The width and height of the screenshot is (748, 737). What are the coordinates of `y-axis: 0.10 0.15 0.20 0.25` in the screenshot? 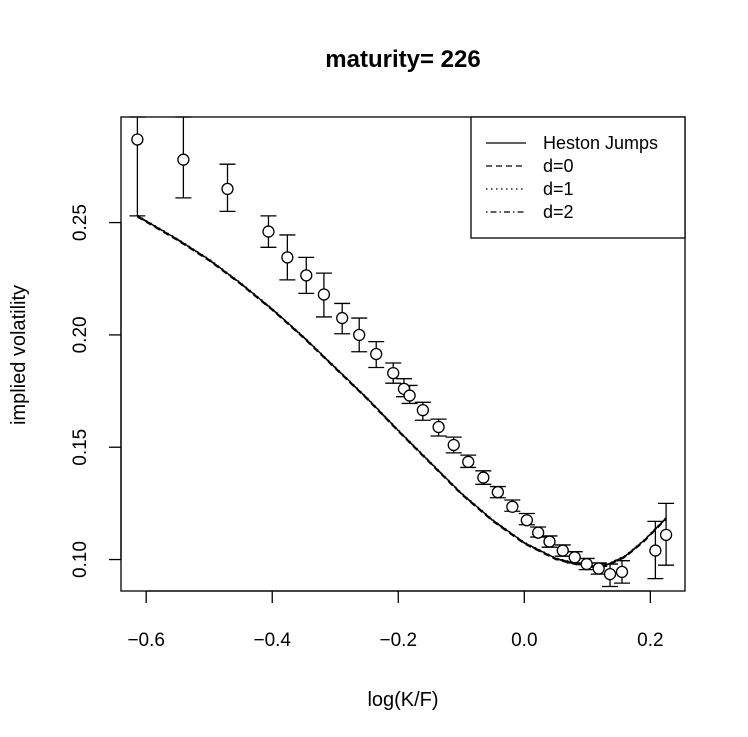 It's located at (96, 391).